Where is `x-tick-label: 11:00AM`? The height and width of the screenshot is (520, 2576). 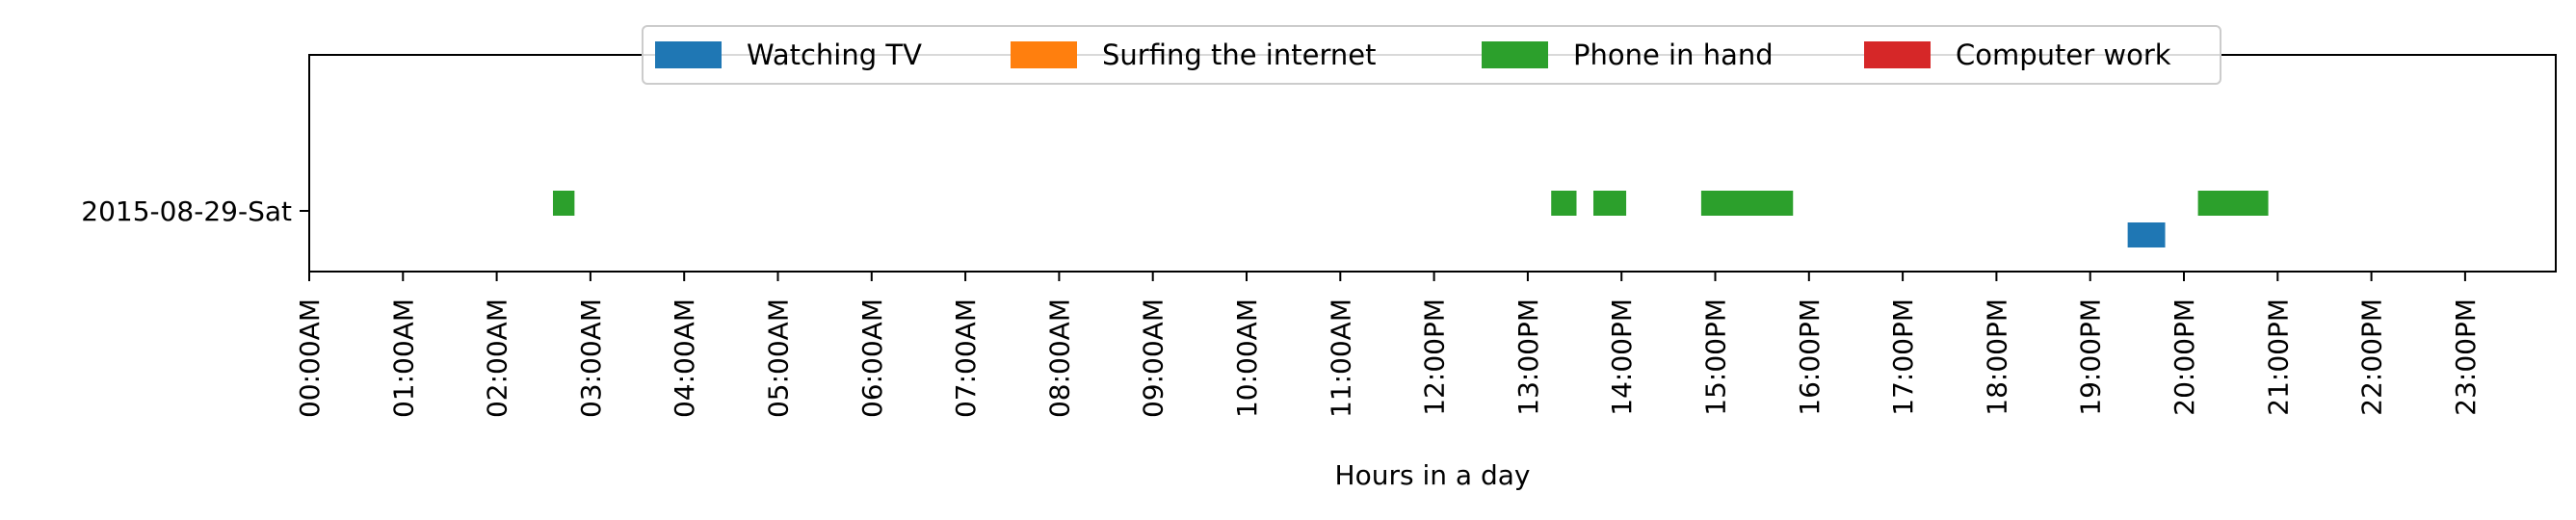
x-tick-label: 11:00AM is located at coordinates (1340, 358).